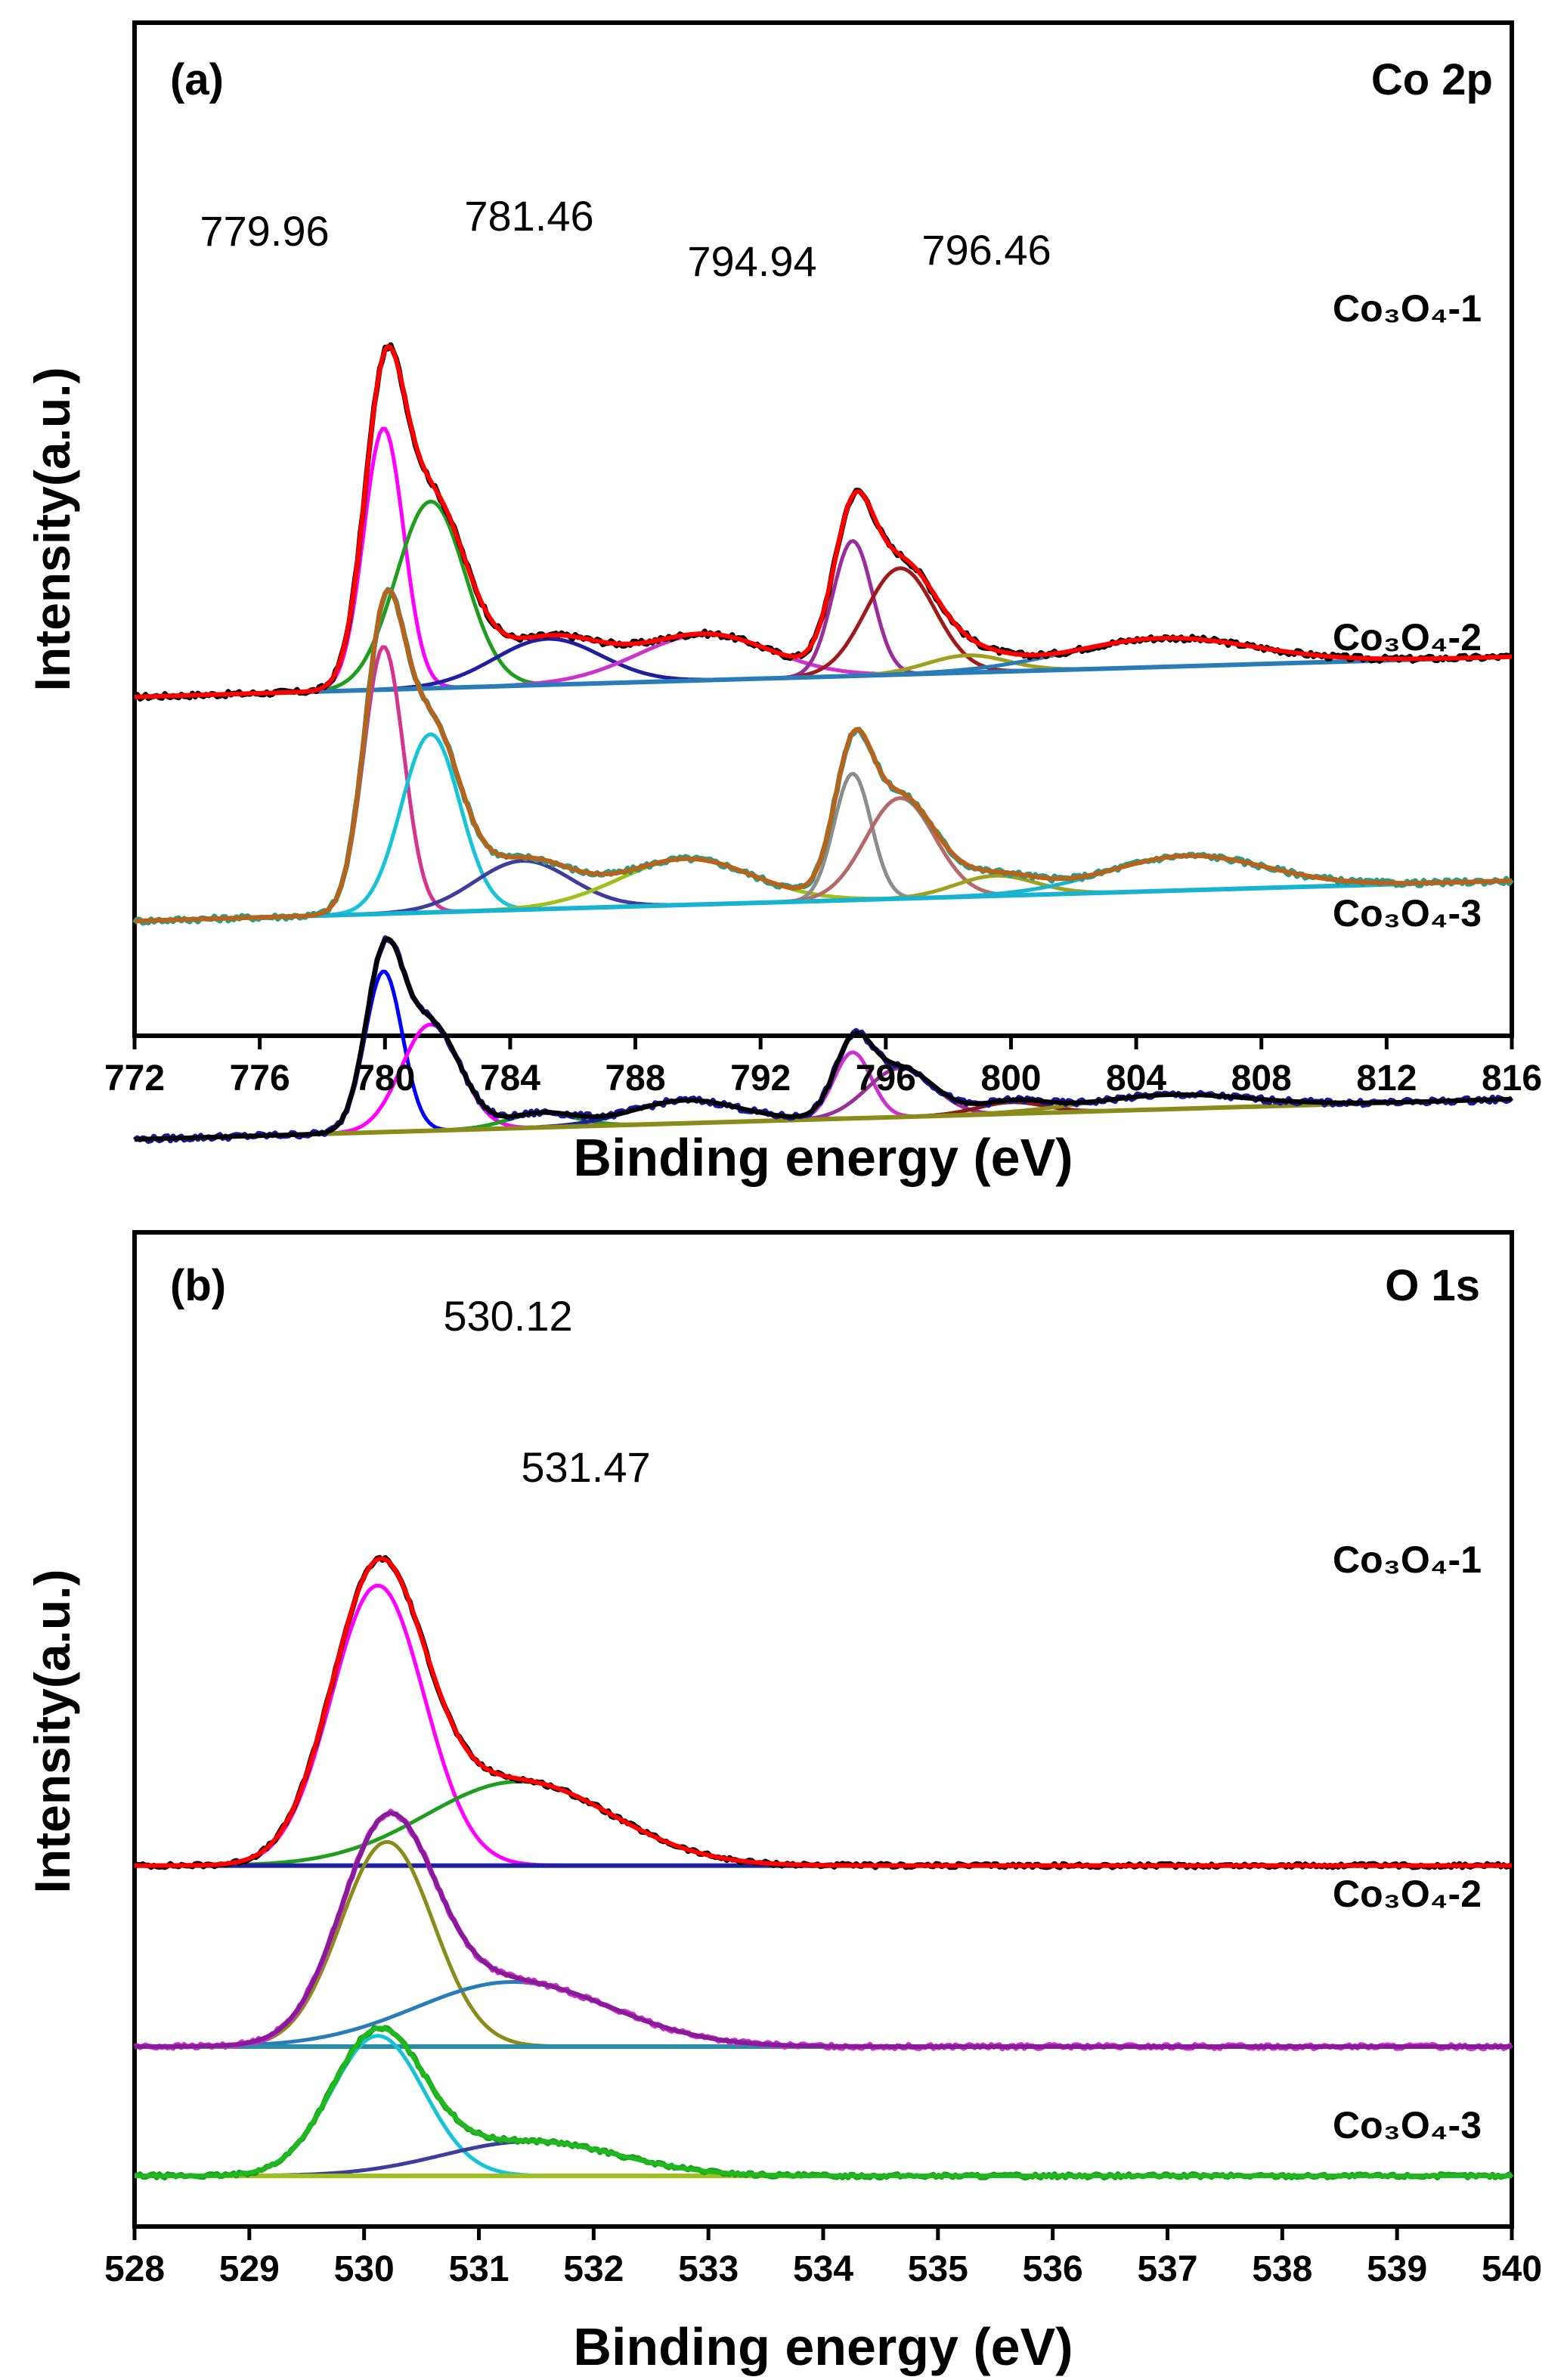 The width and height of the screenshot is (1567, 2380). Describe the element at coordinates (1407, 2125) in the screenshot. I see `panel-b-sample-label-3: Co₃O₄-3` at that location.